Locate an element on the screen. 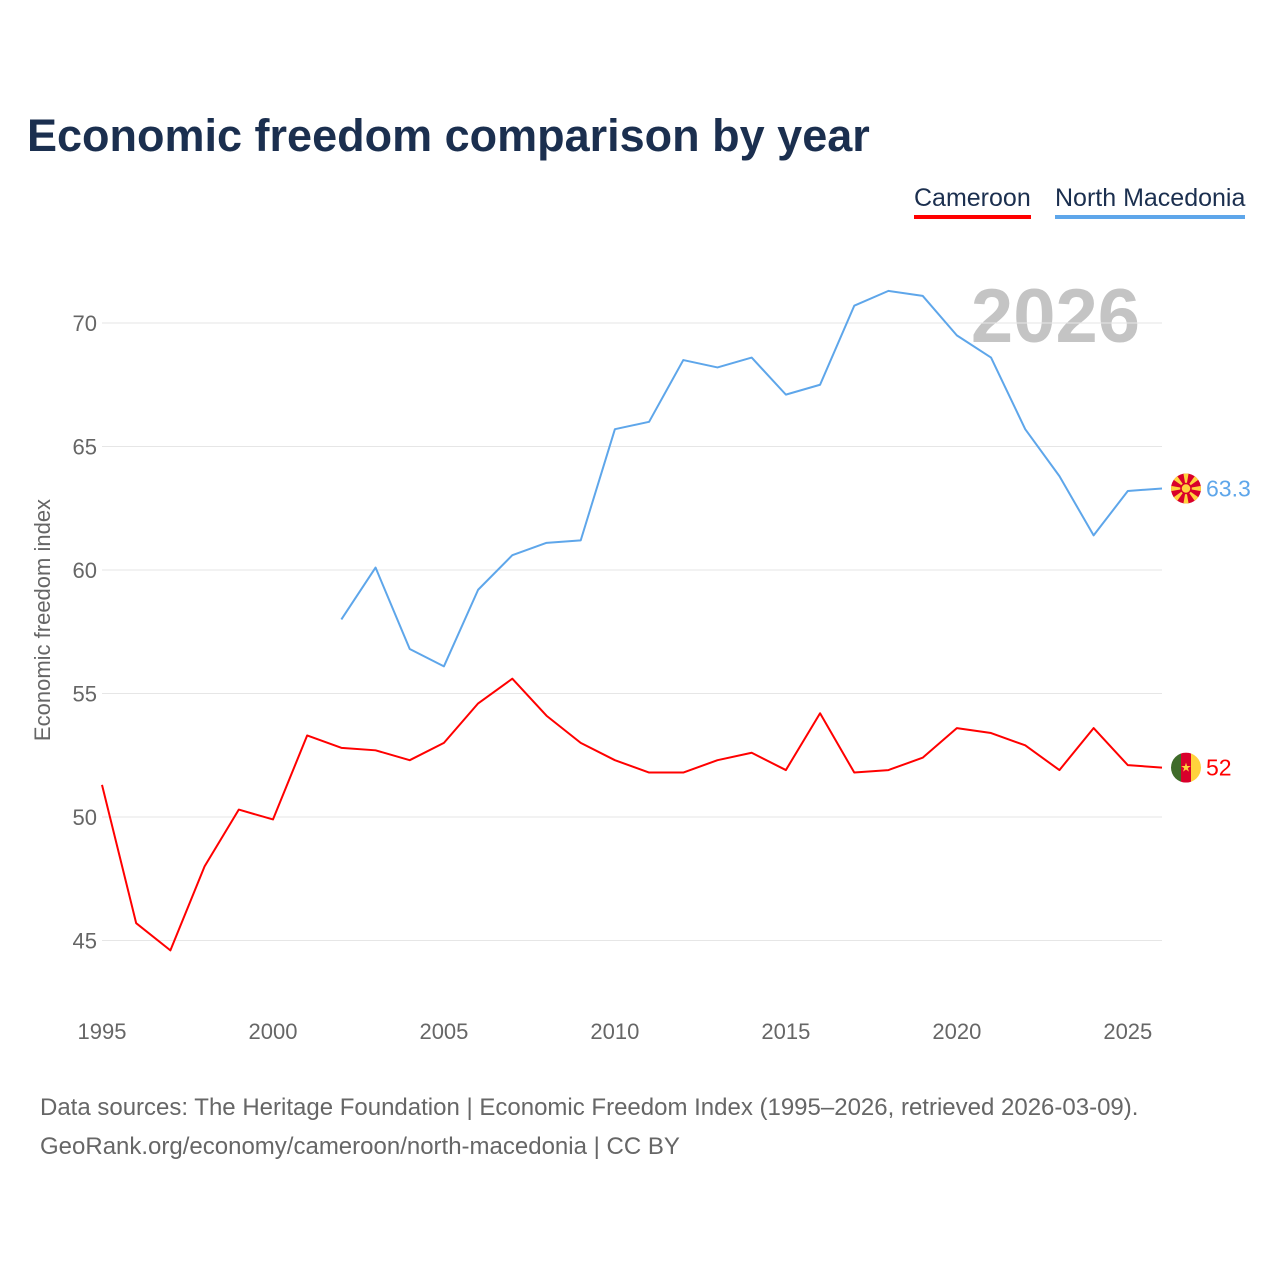 The image size is (1280, 1280). x-tick-label: 2025 is located at coordinates (1127, 1031).